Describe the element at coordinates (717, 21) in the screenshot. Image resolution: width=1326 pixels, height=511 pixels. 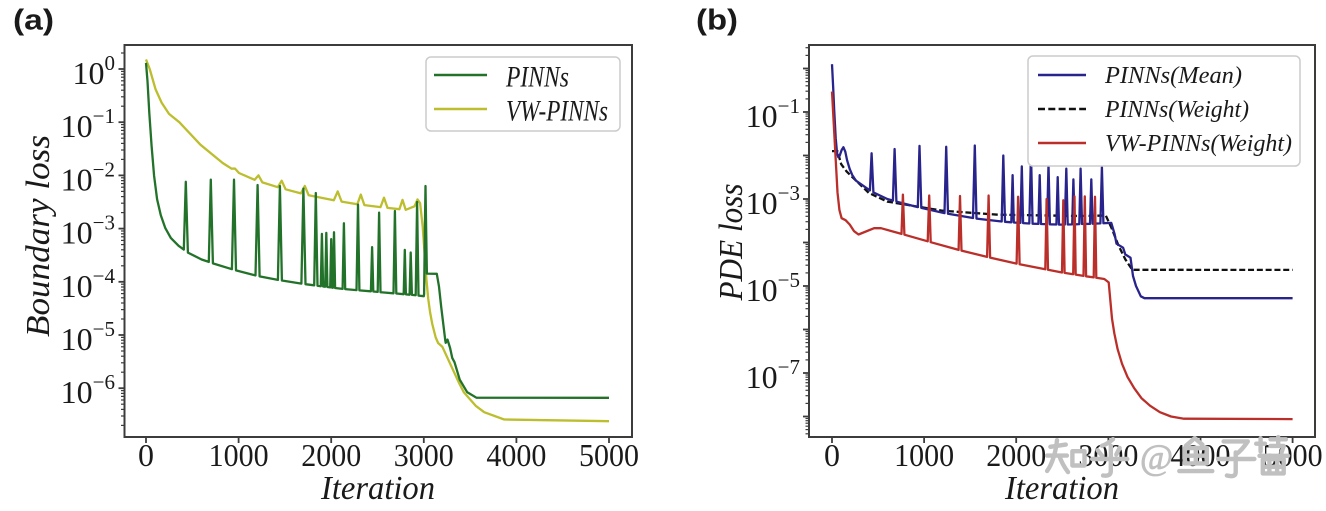
I see `svg-text: (b)` at that location.